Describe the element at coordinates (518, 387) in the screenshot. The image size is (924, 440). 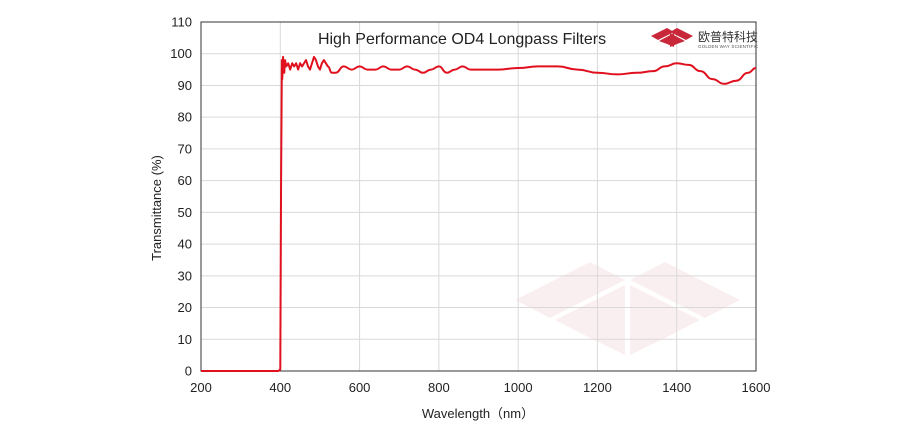
I see `x-tick-label: 1000` at that location.